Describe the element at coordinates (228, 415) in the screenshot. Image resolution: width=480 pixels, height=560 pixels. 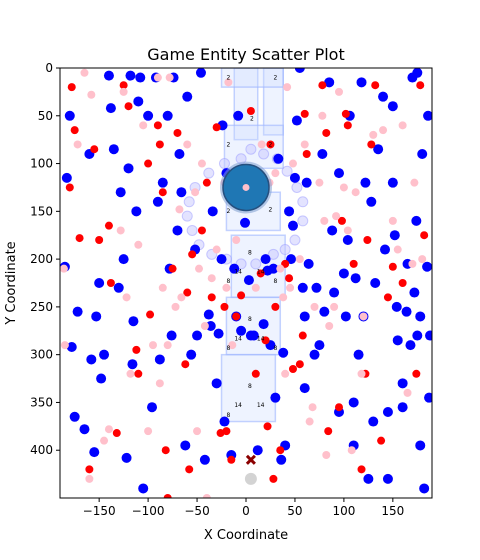
I see `path-annotation-21: 8` at that location.